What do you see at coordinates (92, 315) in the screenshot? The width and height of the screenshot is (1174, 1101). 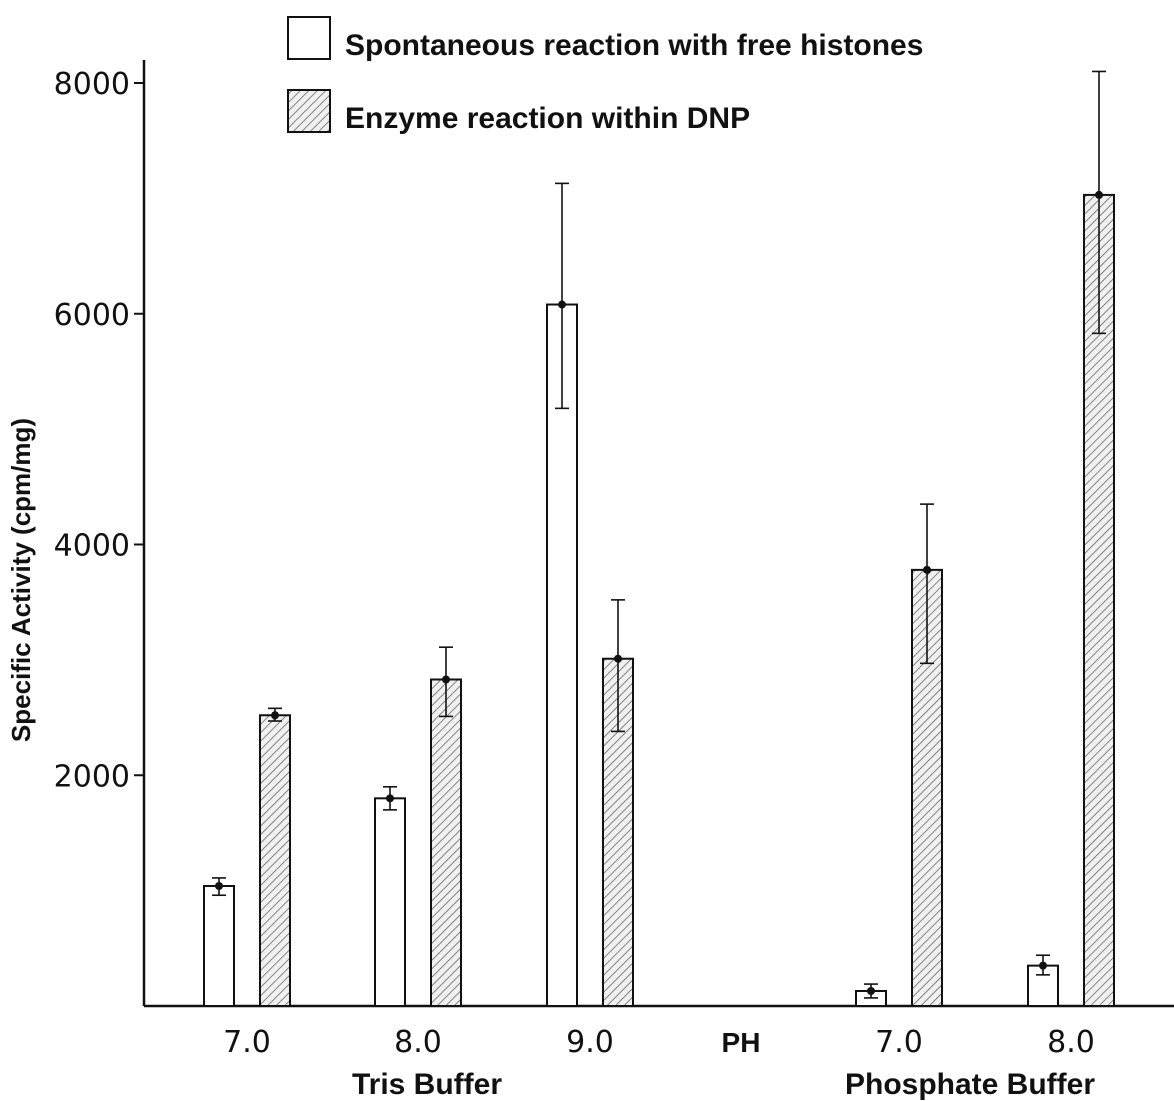 I see `y-tick-label: 6000` at bounding box center [92, 315].